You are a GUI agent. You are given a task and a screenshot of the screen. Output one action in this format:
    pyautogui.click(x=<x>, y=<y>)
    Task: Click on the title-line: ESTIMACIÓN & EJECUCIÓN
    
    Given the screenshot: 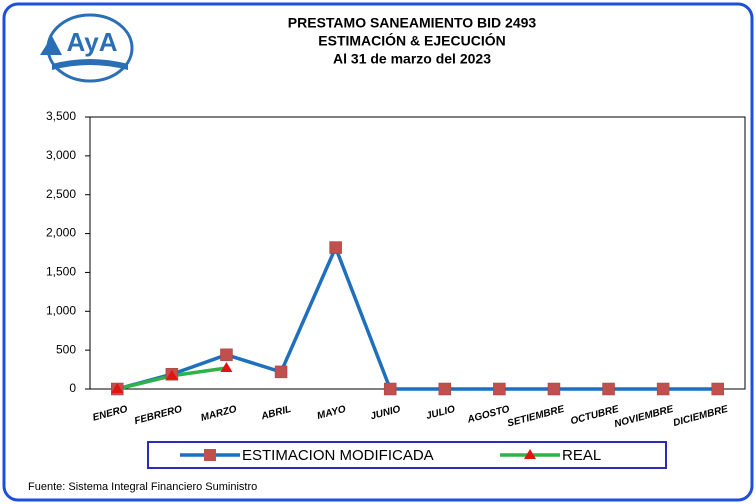 What is the action you would take?
    pyautogui.click(x=411, y=40)
    